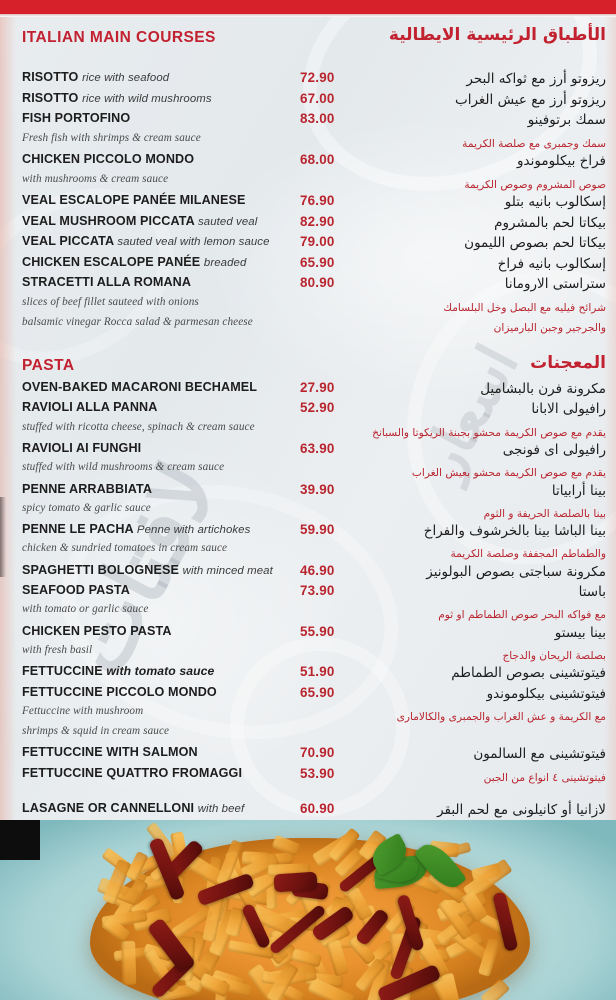  Describe the element at coordinates (317, 809) in the screenshot. I see `item-price: 60.90` at that location.